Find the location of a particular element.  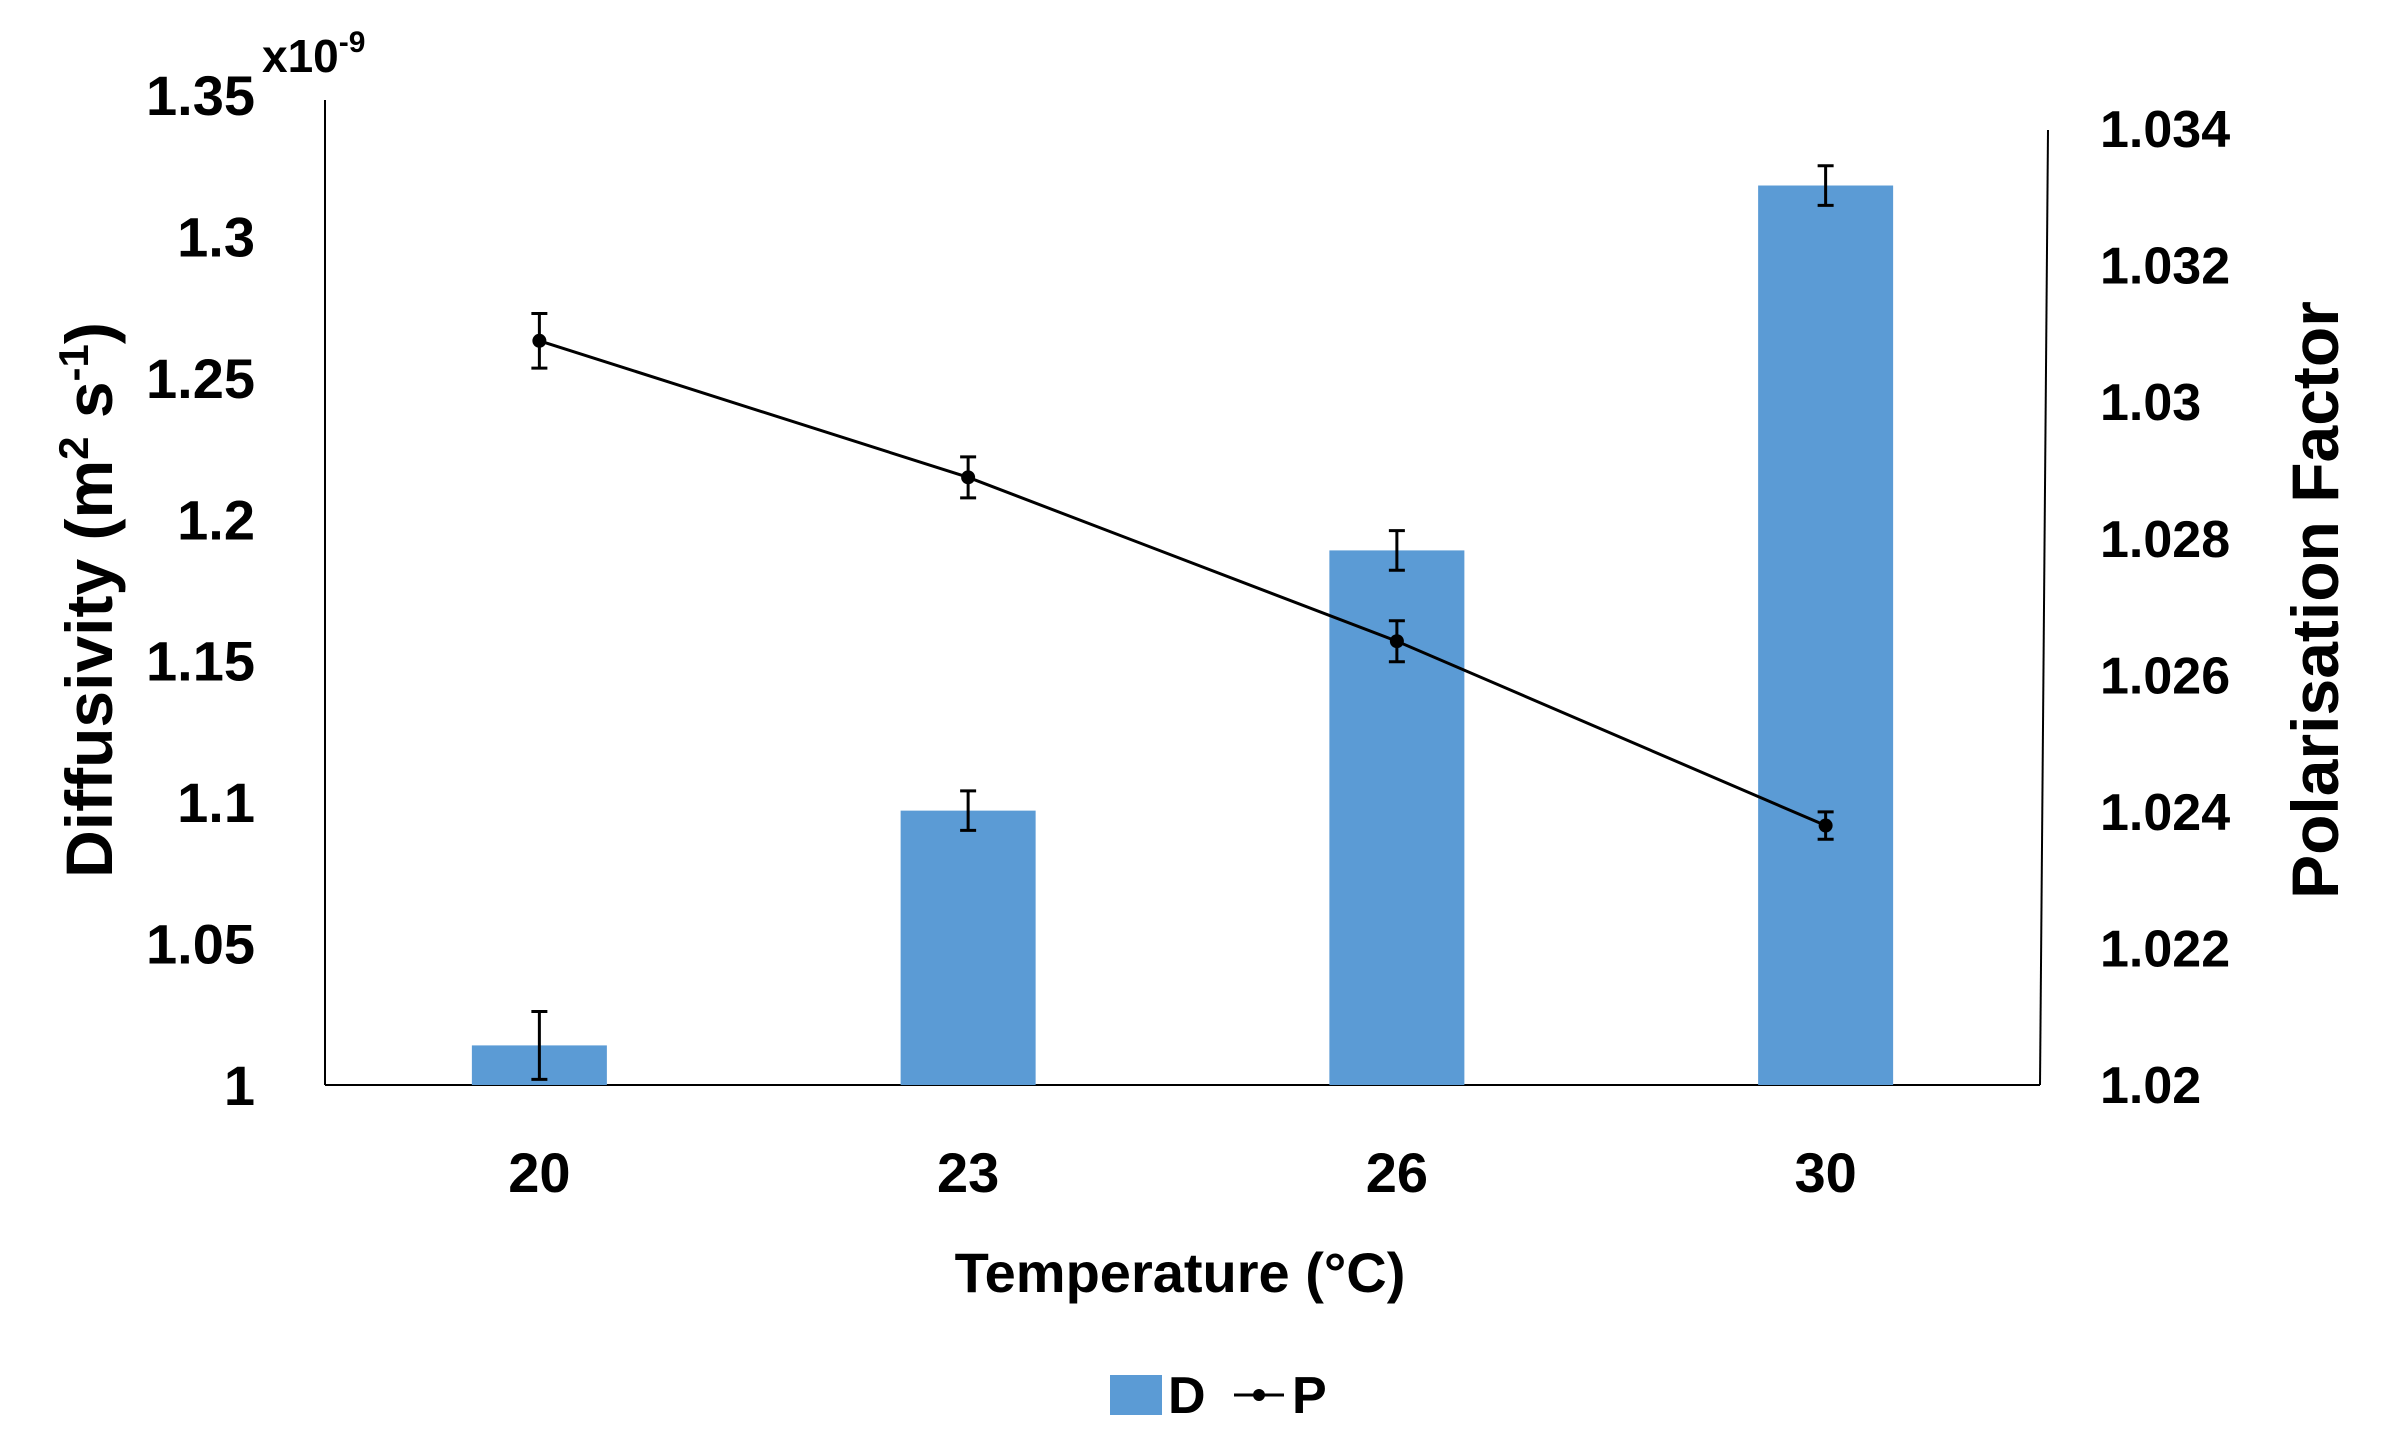

legend-label-p: P is located at coordinates (1309, 1396).